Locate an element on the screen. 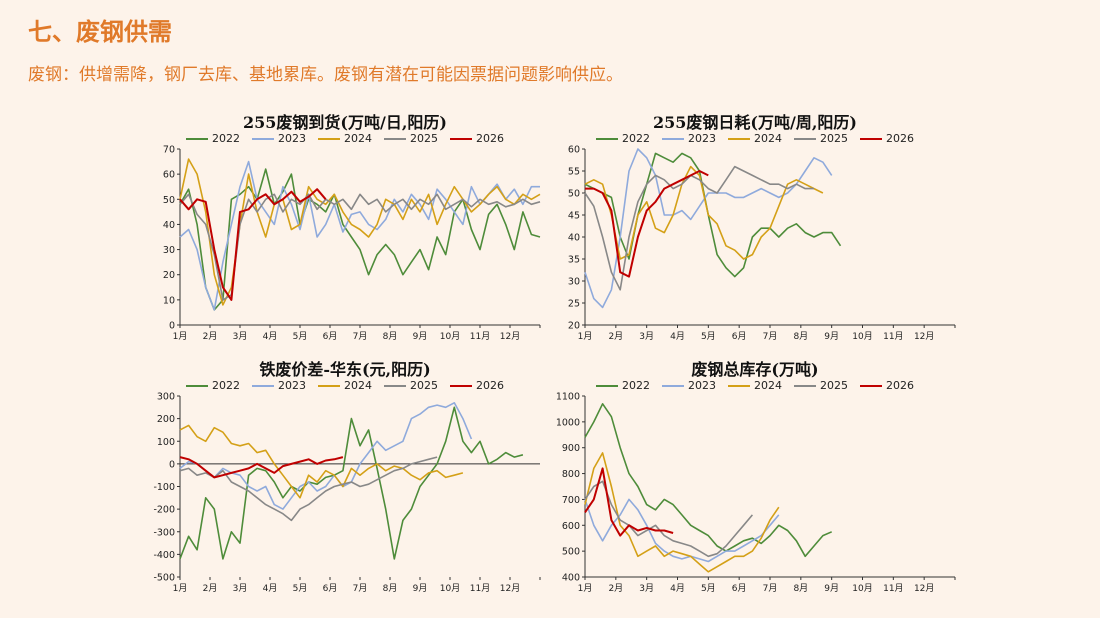 The image size is (1100, 618). y-tick-label: 300 is located at coordinates (166, 397).